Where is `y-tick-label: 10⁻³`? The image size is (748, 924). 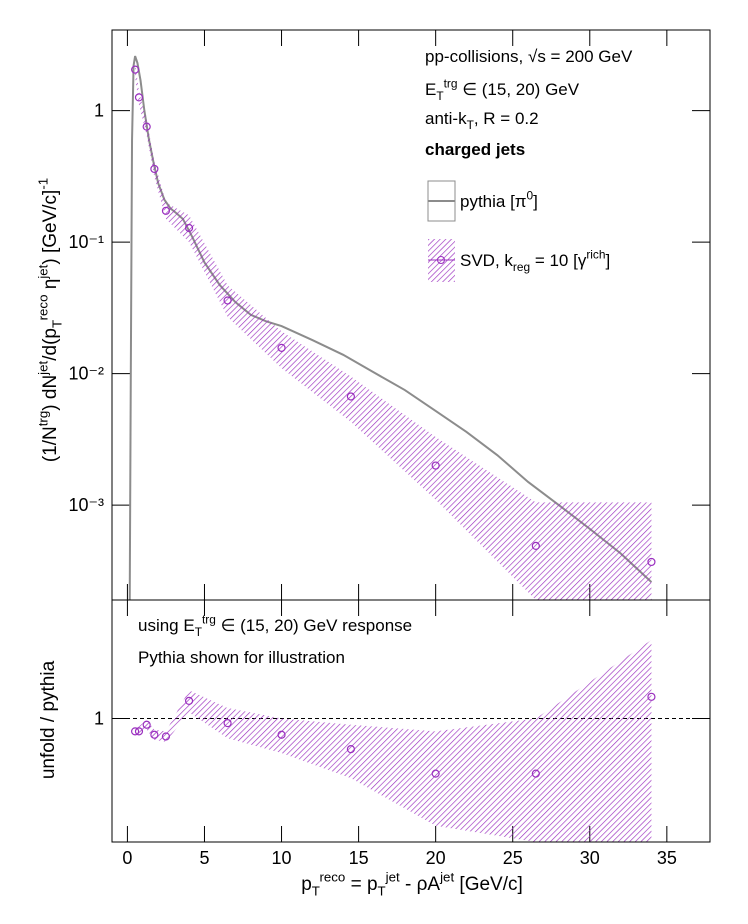 y-tick-label: 10⁻³ is located at coordinates (86, 505).